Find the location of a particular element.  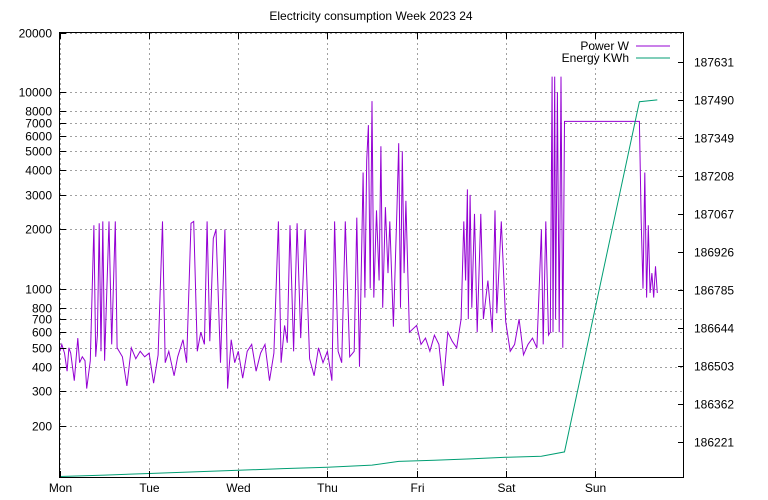

y-left-tick-label: 3000 is located at coordinates (38, 196).